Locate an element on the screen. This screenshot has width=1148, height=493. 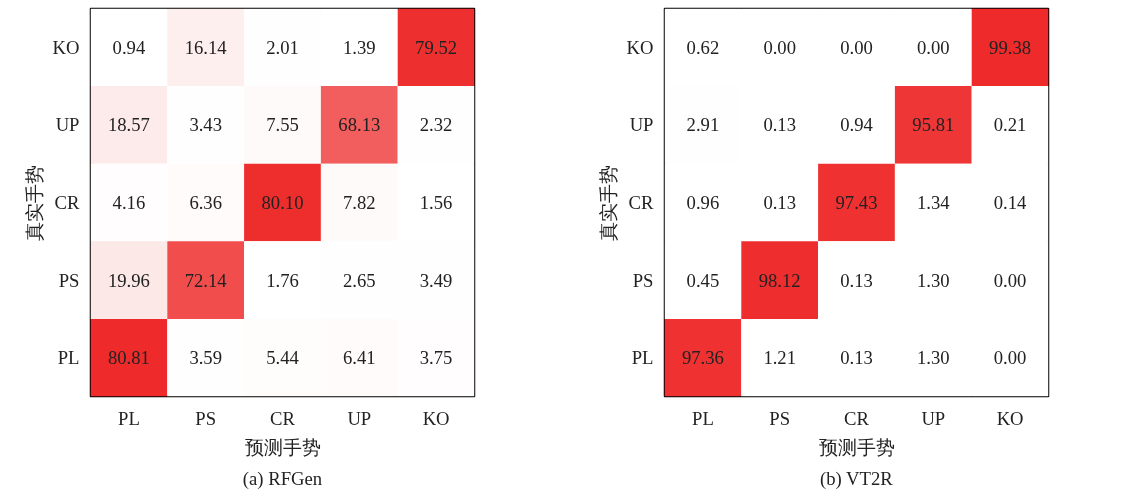
data-label: 3.59 is located at coordinates (206, 358).